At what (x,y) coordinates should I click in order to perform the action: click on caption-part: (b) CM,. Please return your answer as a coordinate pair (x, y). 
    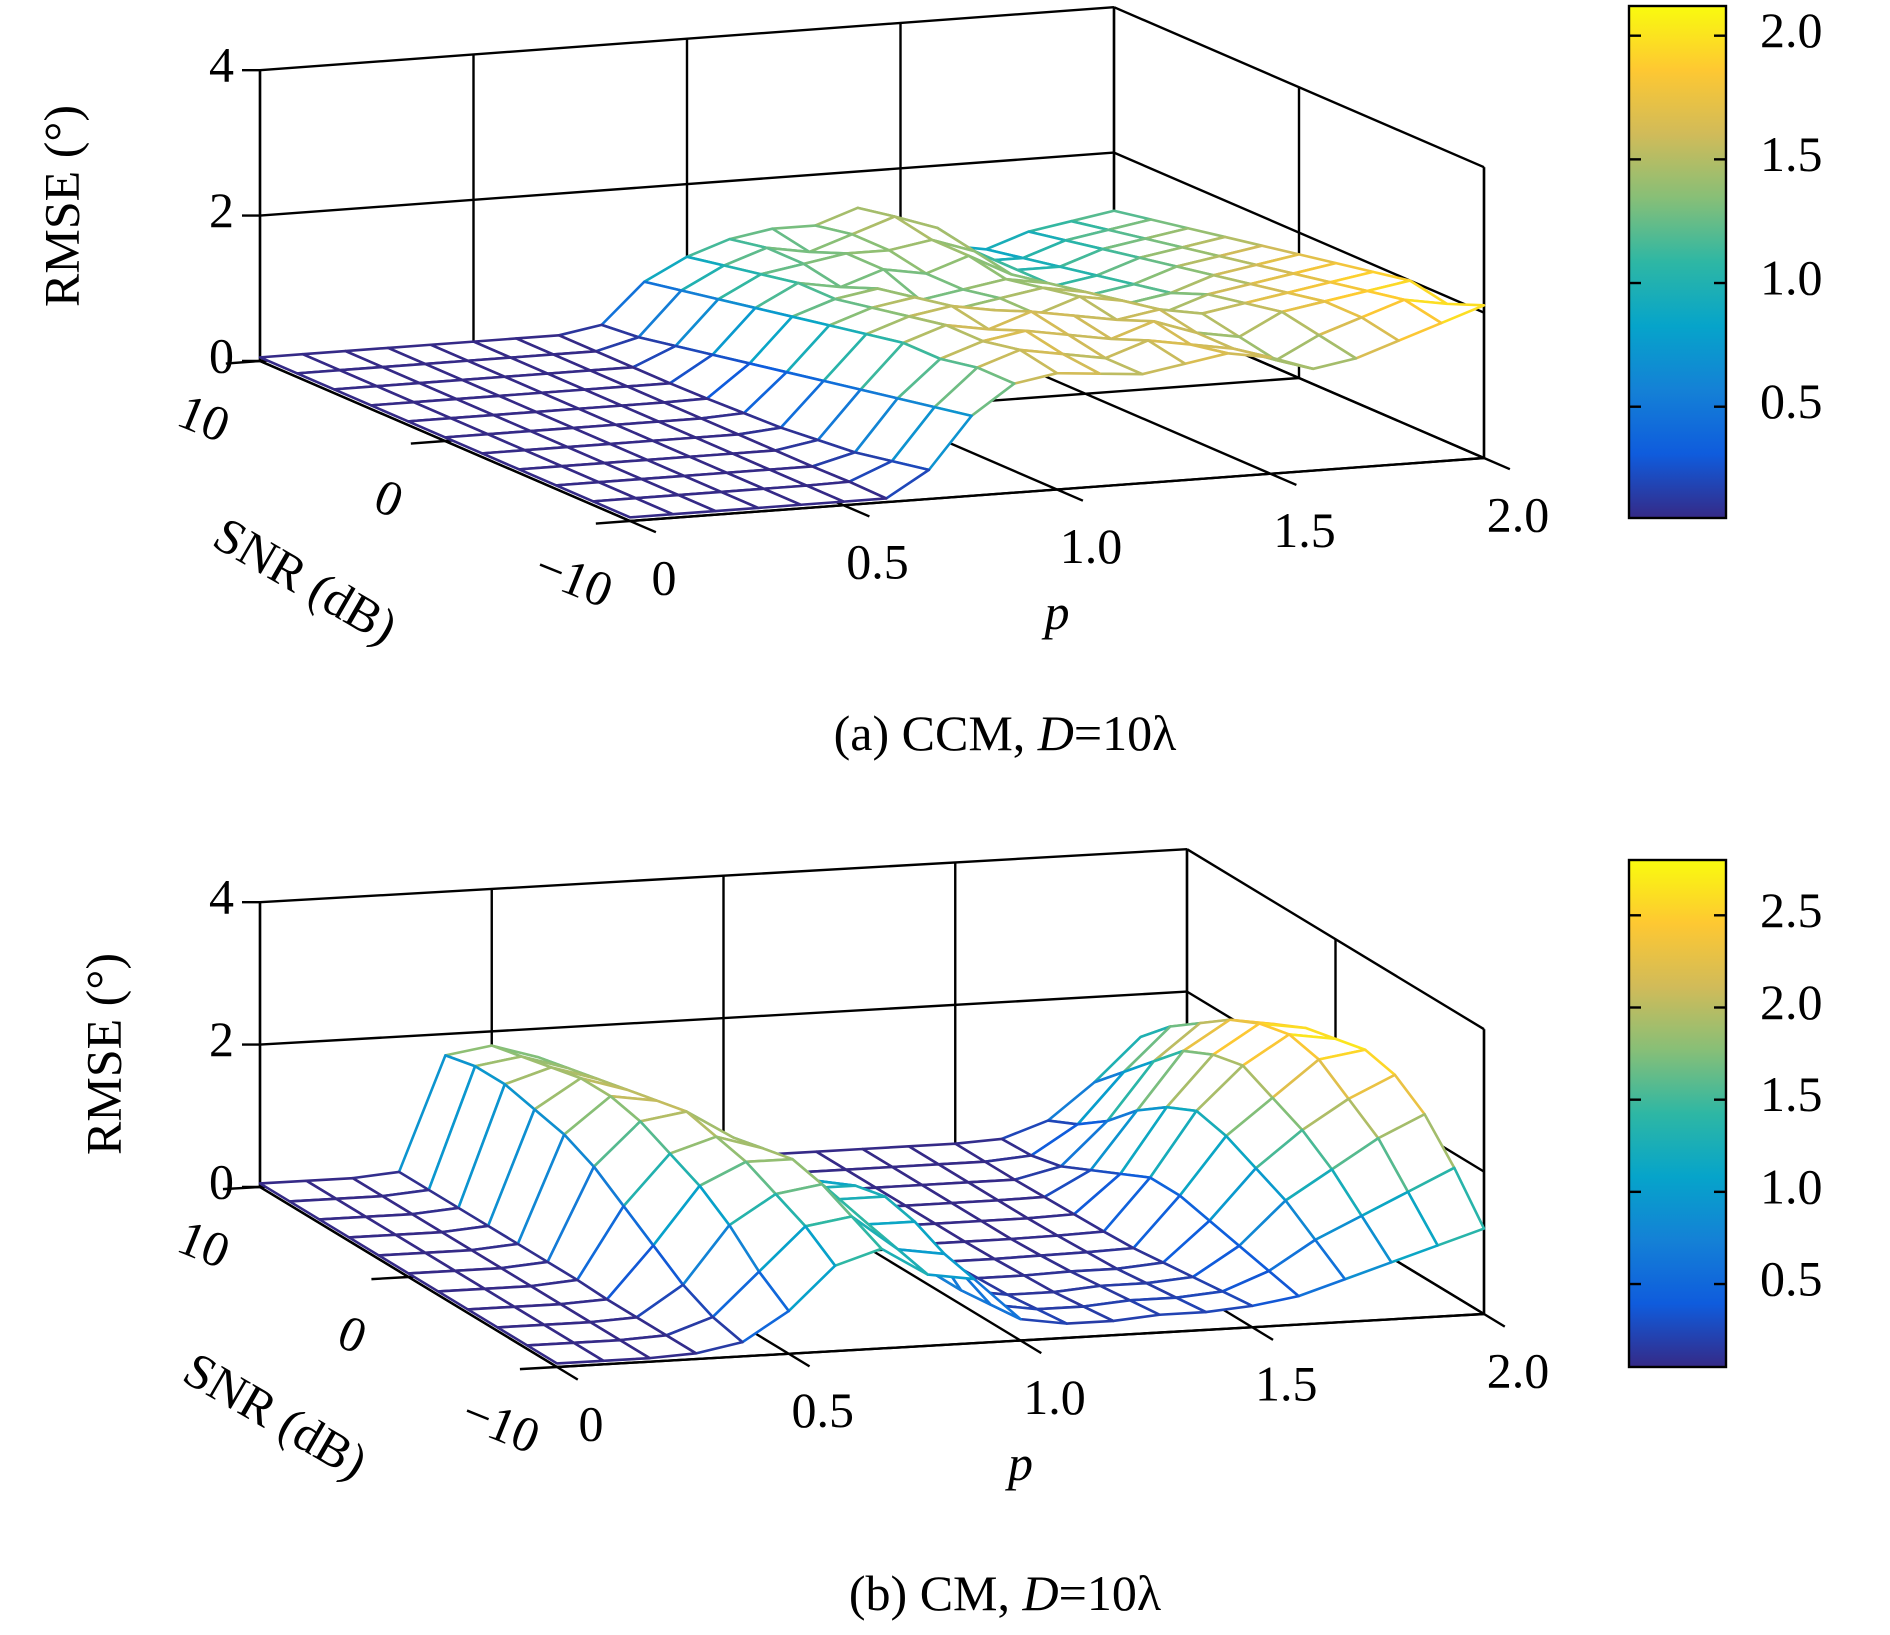
    Looking at the image, I should click on (936, 1593).